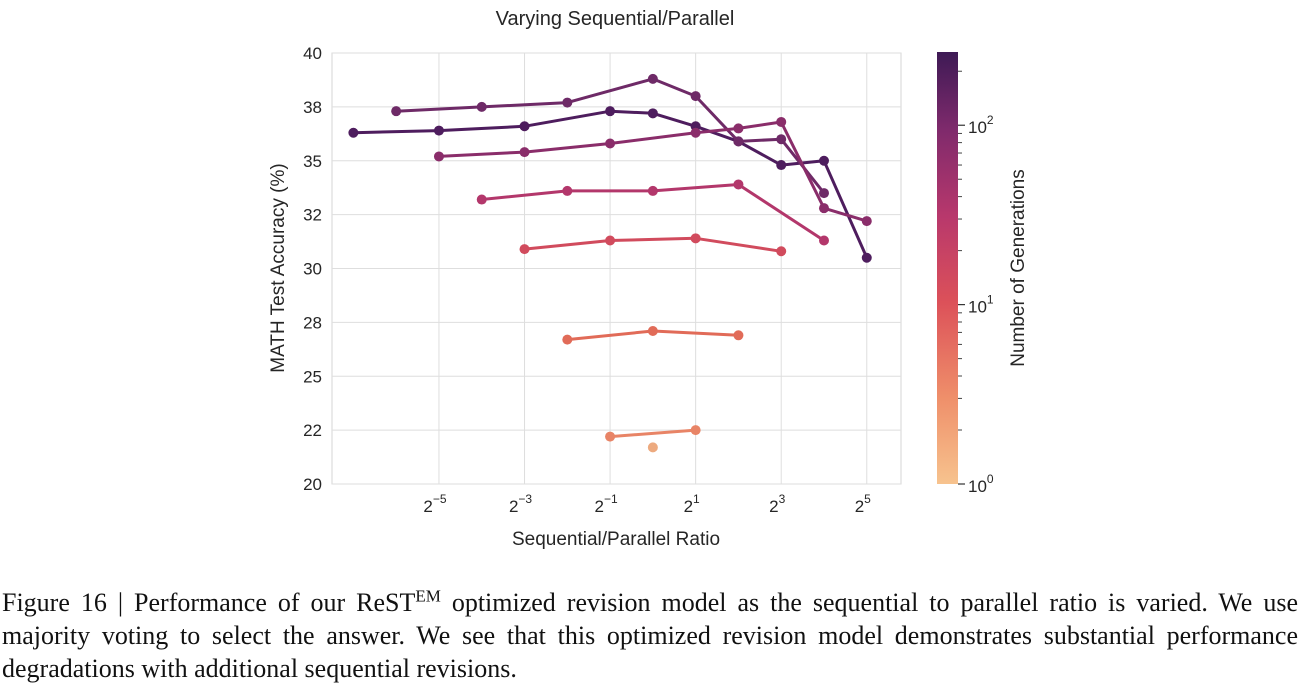 The image size is (1299, 696). I want to click on y-tick-label: 35, so click(312, 161).